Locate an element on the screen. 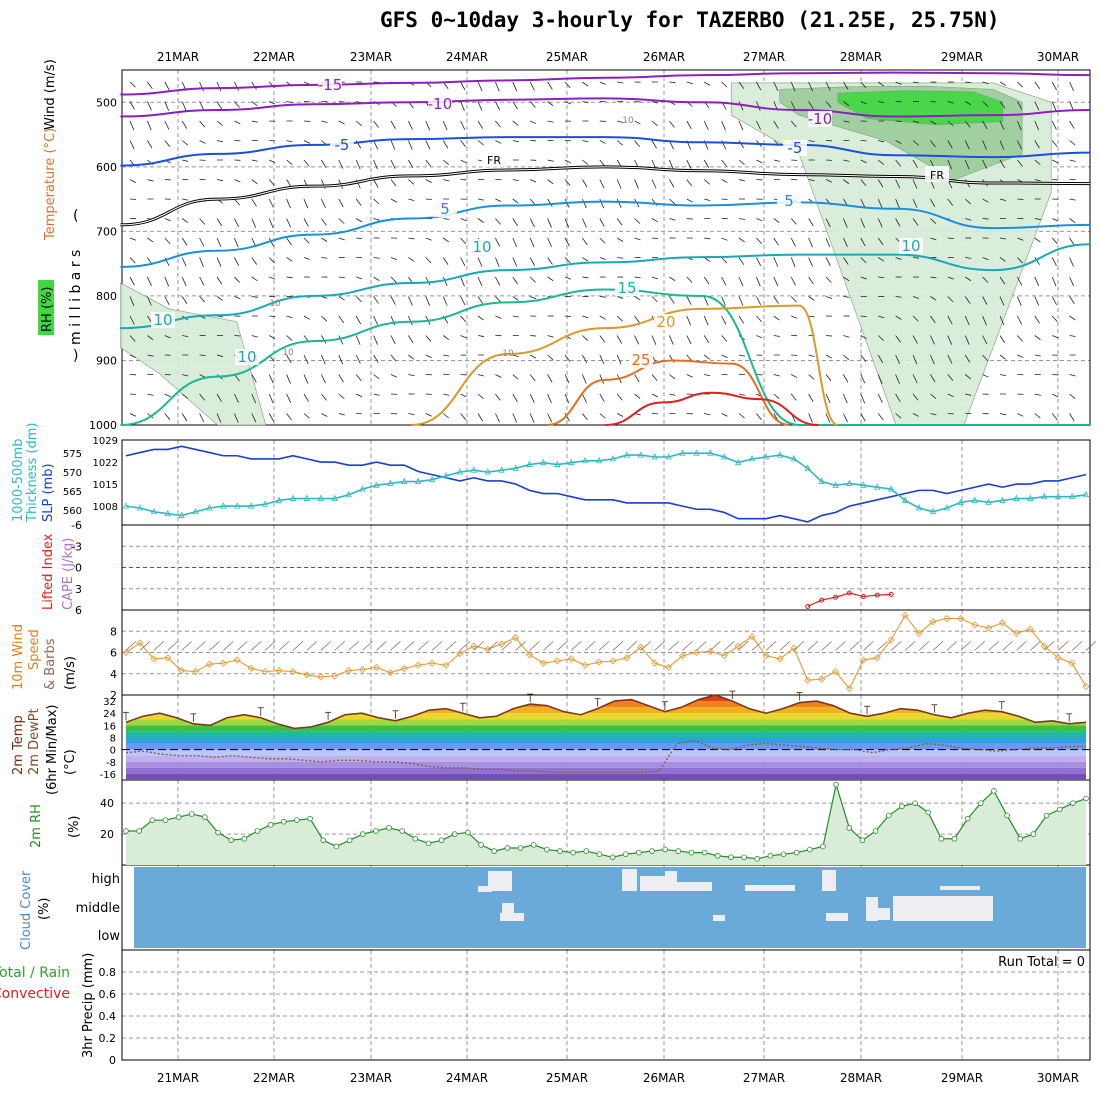  temp-bands is located at coordinates (606, 737).